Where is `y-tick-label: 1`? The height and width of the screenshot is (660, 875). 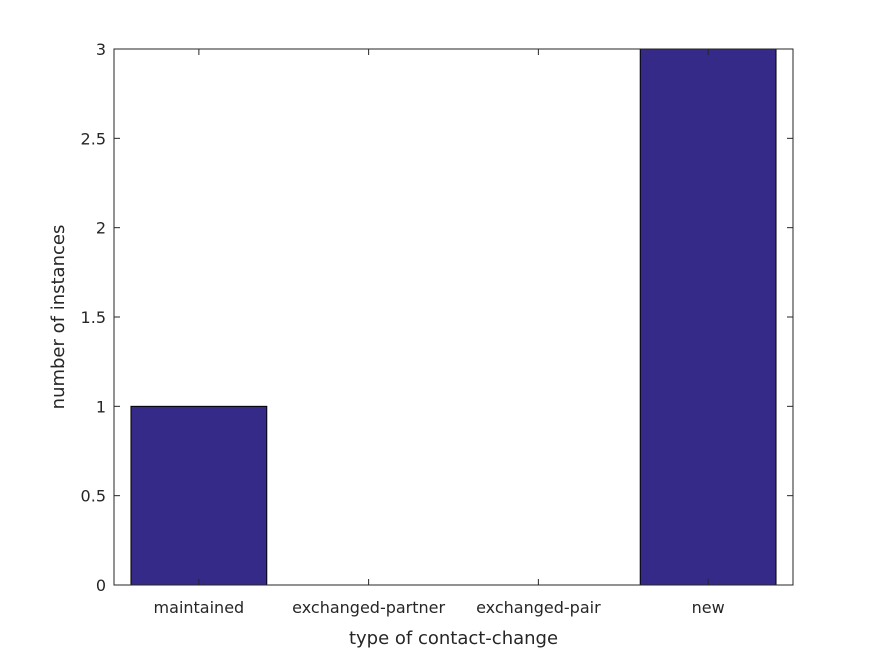 y-tick-label: 1 is located at coordinates (101, 406).